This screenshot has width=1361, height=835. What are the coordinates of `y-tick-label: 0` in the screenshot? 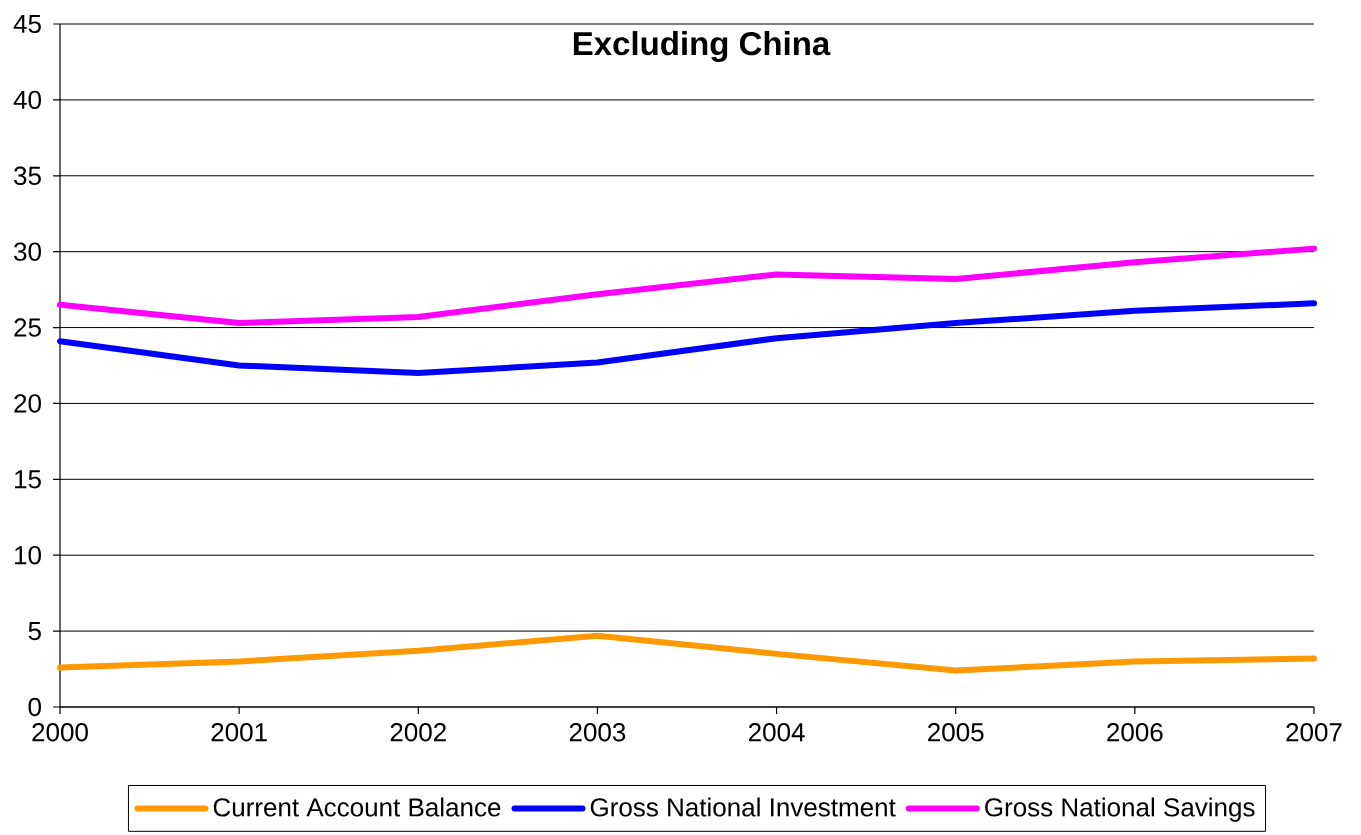 It's located at (34, 707).